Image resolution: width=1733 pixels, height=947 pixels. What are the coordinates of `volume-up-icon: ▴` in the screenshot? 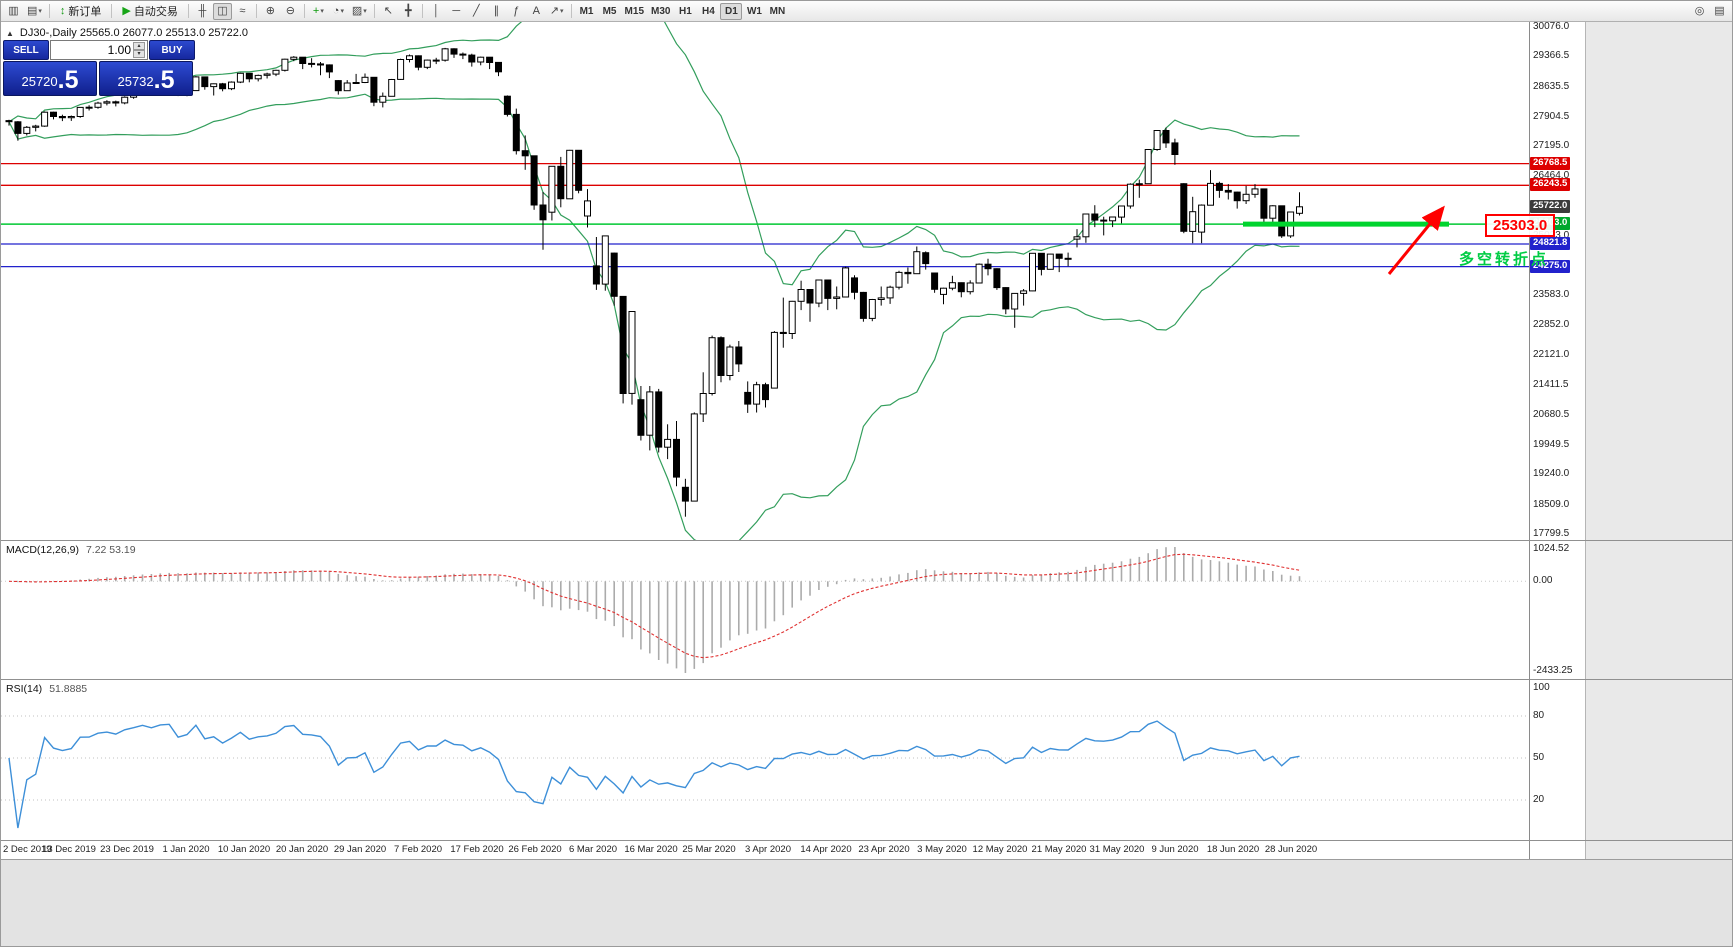 It's located at (139, 46).